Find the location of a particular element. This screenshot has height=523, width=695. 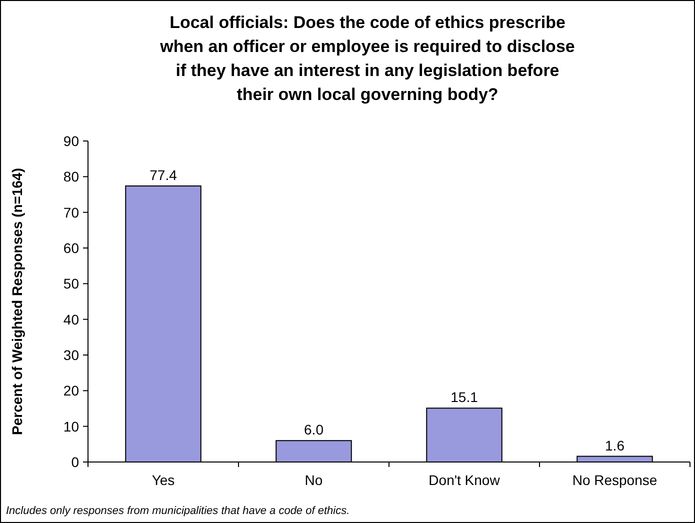

y-tick-label: 80 is located at coordinates (71, 176).